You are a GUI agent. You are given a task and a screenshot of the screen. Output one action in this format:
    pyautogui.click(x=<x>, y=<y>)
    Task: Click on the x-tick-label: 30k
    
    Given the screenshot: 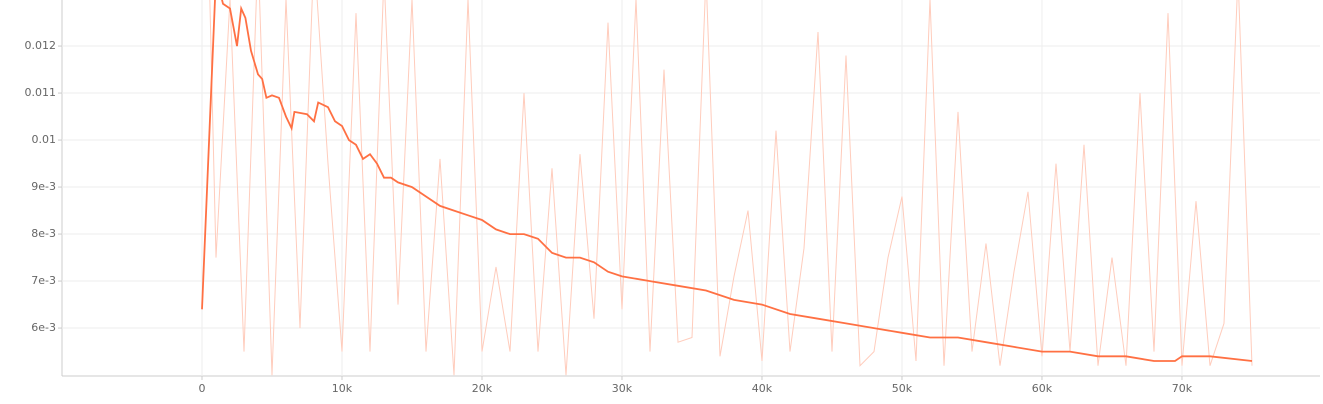 What is the action you would take?
    pyautogui.click(x=622, y=388)
    